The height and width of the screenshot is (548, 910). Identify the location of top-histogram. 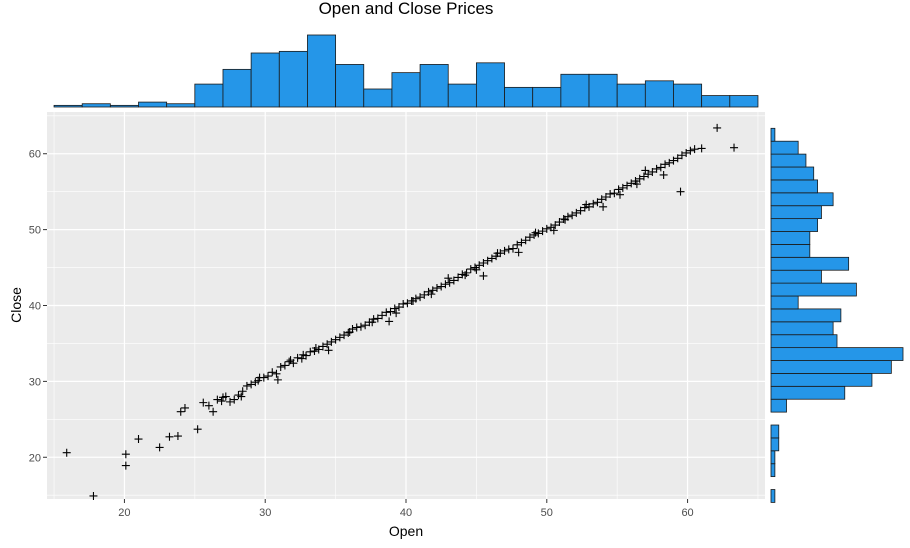
(406, 71).